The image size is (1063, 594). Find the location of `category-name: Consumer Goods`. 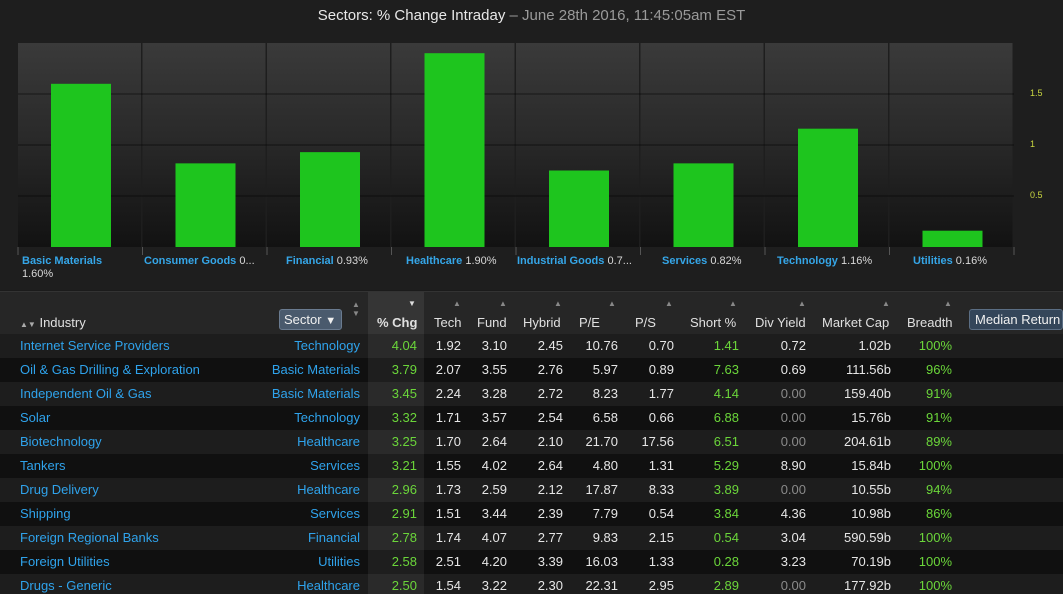

category-name: Consumer Goods is located at coordinates (190, 261).